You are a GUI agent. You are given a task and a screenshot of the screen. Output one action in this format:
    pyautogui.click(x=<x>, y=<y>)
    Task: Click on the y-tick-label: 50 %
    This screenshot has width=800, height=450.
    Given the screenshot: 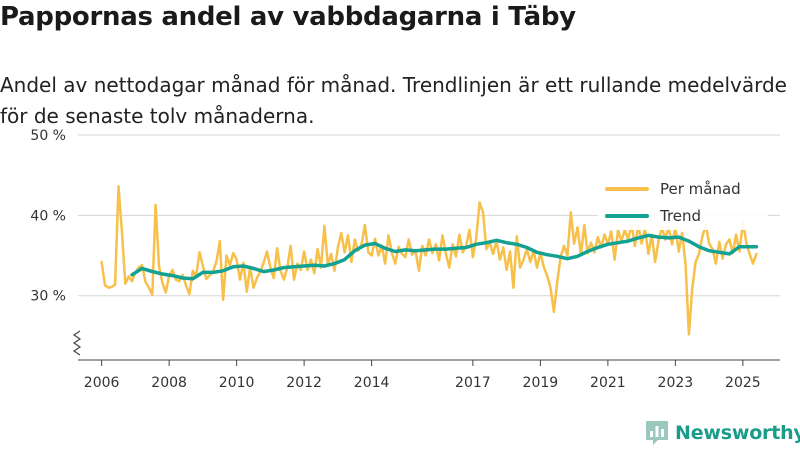 What is the action you would take?
    pyautogui.click(x=48, y=136)
    